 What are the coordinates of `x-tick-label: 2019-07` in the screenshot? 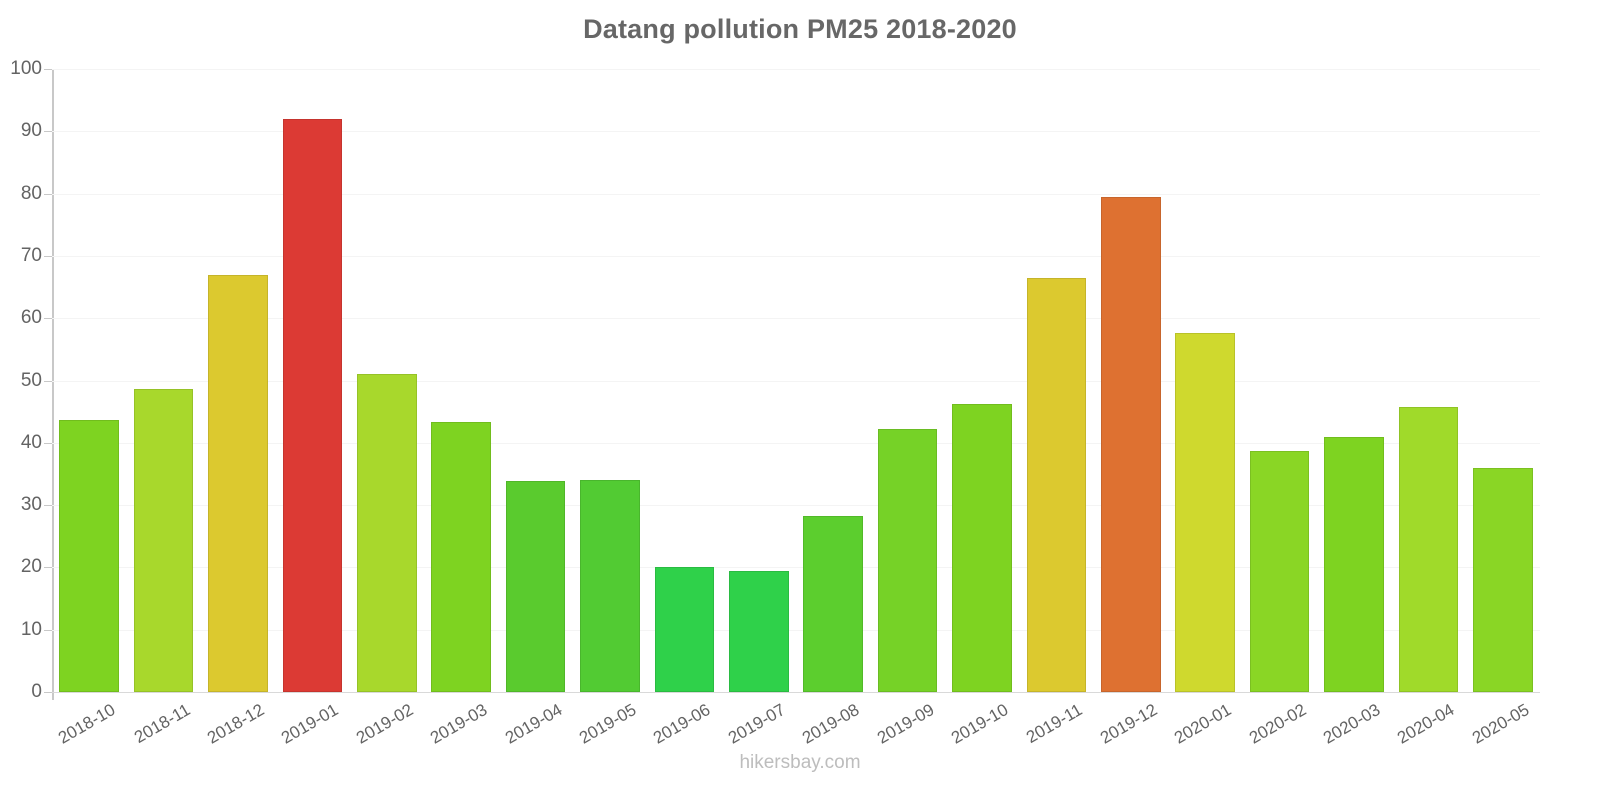 It's located at (756, 724).